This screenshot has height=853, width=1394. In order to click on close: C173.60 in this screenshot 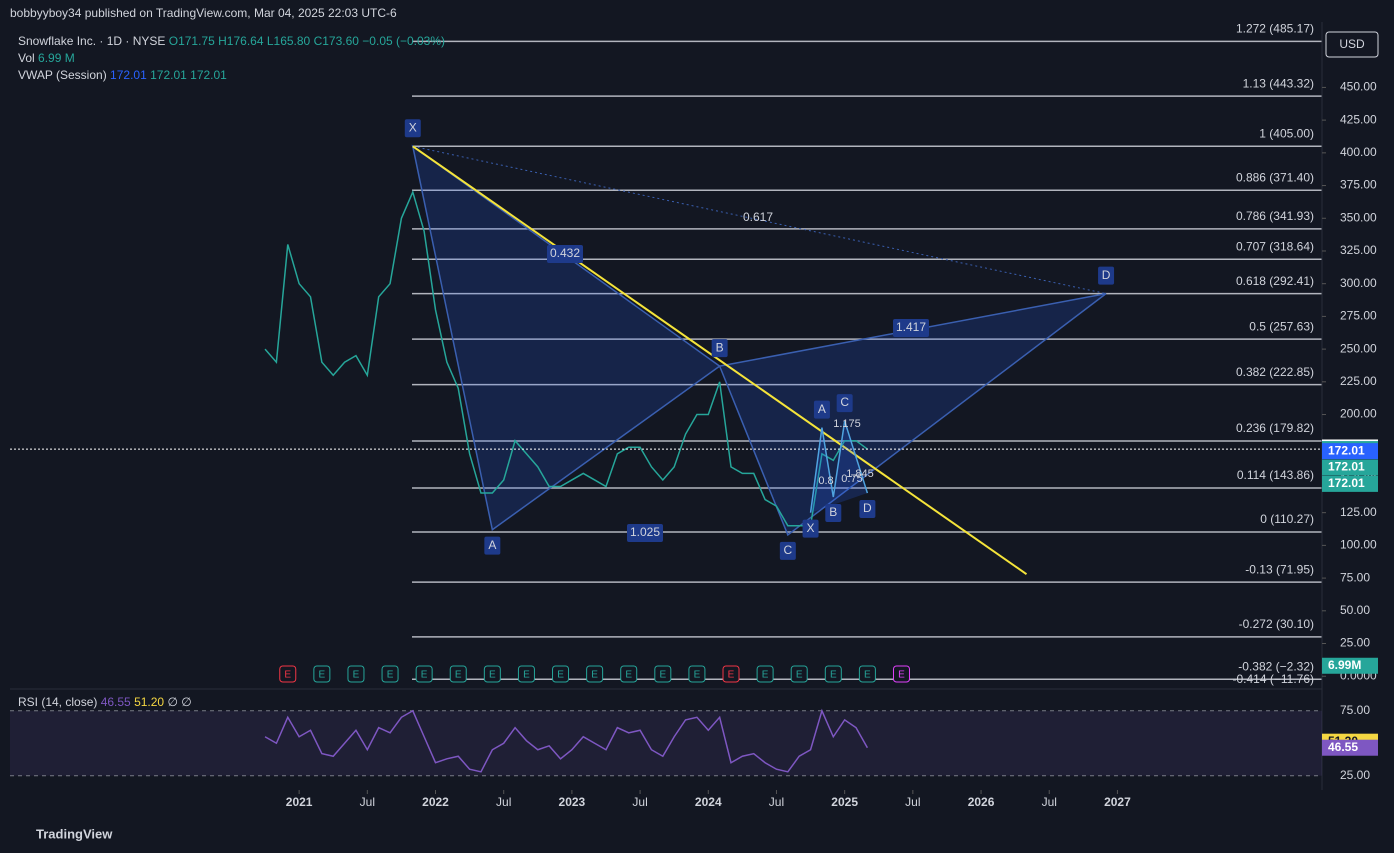, I will do `click(337, 41)`.